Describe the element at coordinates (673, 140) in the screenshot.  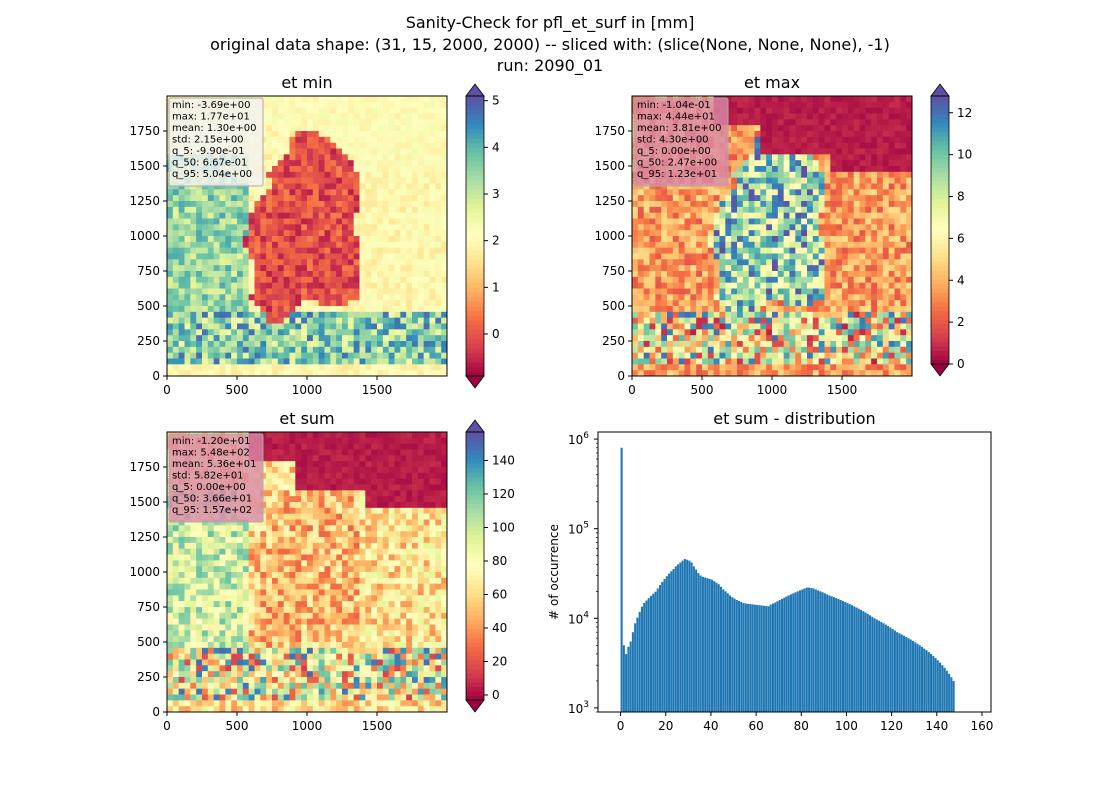
I see `stats-line: std: 4.30e+00` at that location.